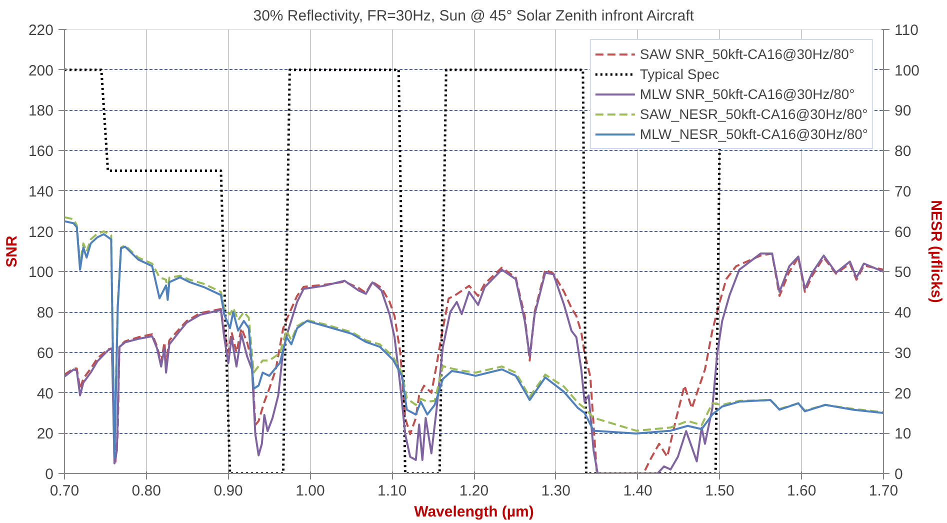  What do you see at coordinates (903, 111) in the screenshot?
I see `y2-tick-label: 90` at bounding box center [903, 111].